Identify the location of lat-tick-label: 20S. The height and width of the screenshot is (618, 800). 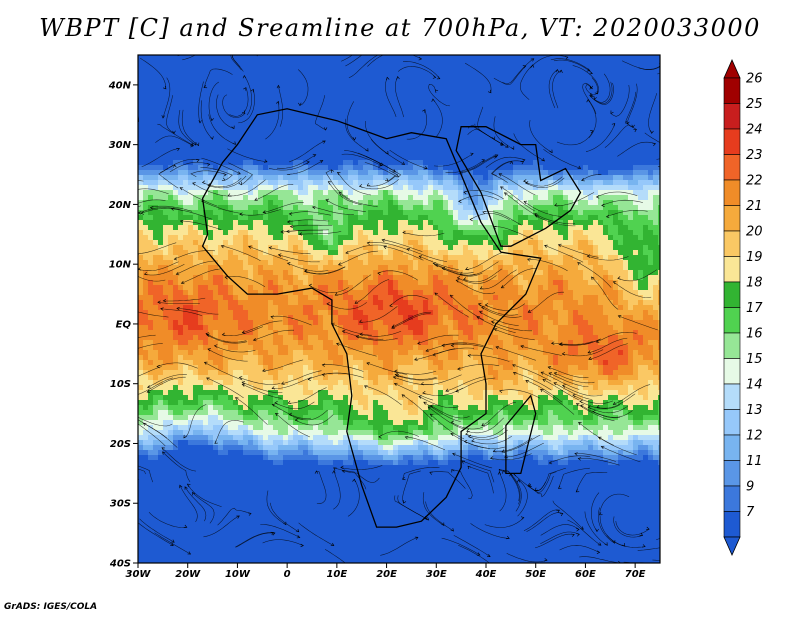
(120, 444).